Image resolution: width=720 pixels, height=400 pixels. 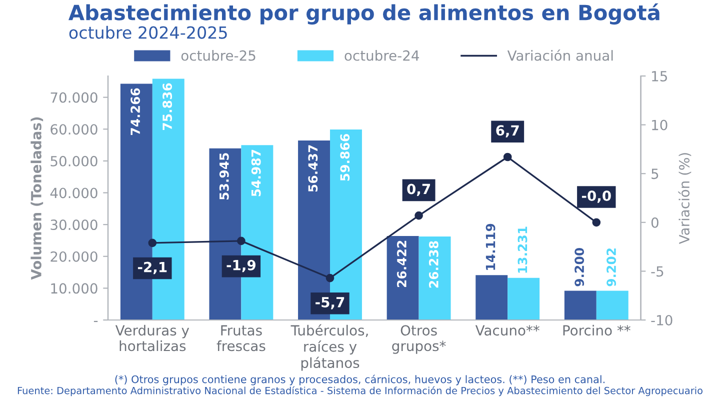 What do you see at coordinates (655, 174) in the screenshot?
I see `y2-tick-label: 5` at bounding box center [655, 174].